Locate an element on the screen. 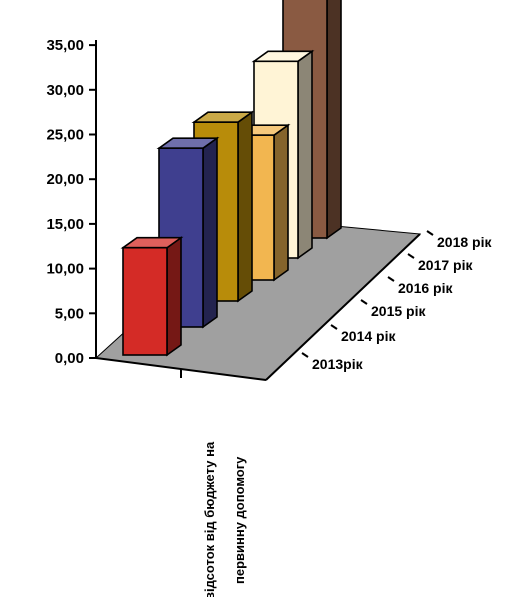 The height and width of the screenshot is (597, 510). y-tick-label: 30,00 is located at coordinates (65, 90).